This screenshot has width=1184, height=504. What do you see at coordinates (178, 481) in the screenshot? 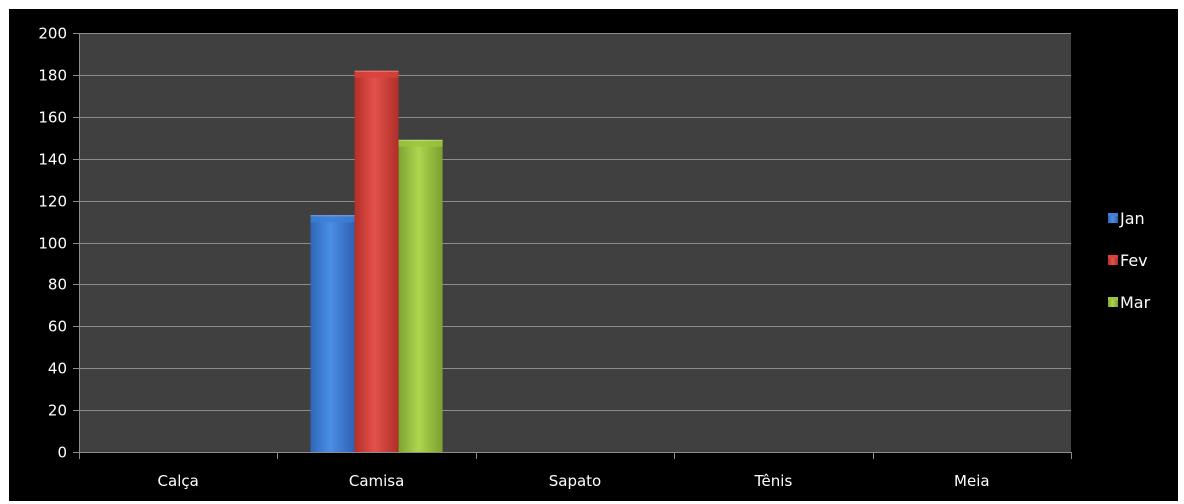
I see `x-tick-label: Calça` at bounding box center [178, 481].